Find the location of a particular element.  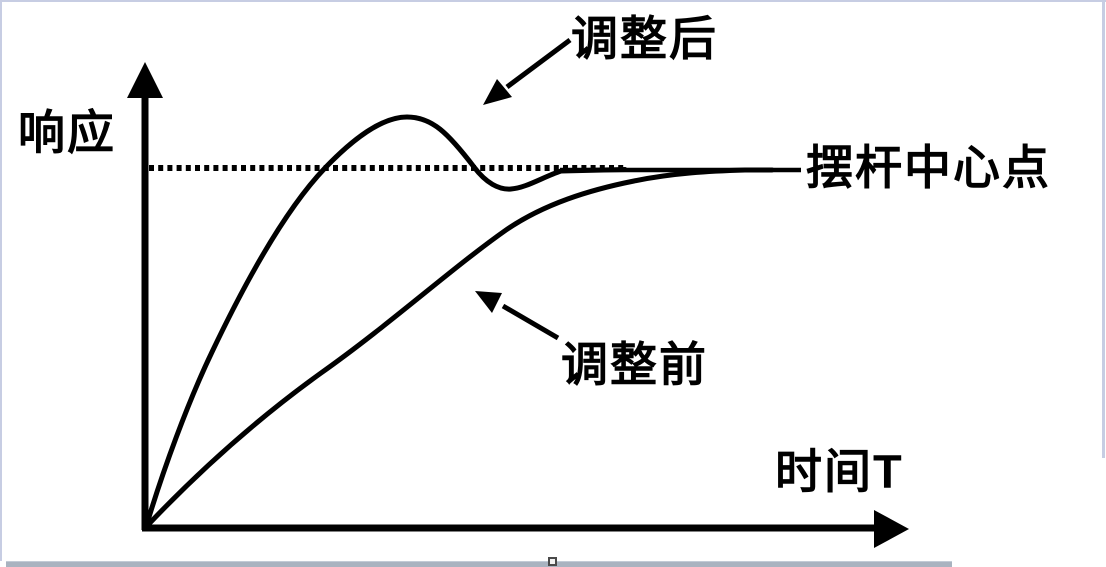

before-adjustment-label: 调整前 is located at coordinates (634, 364).